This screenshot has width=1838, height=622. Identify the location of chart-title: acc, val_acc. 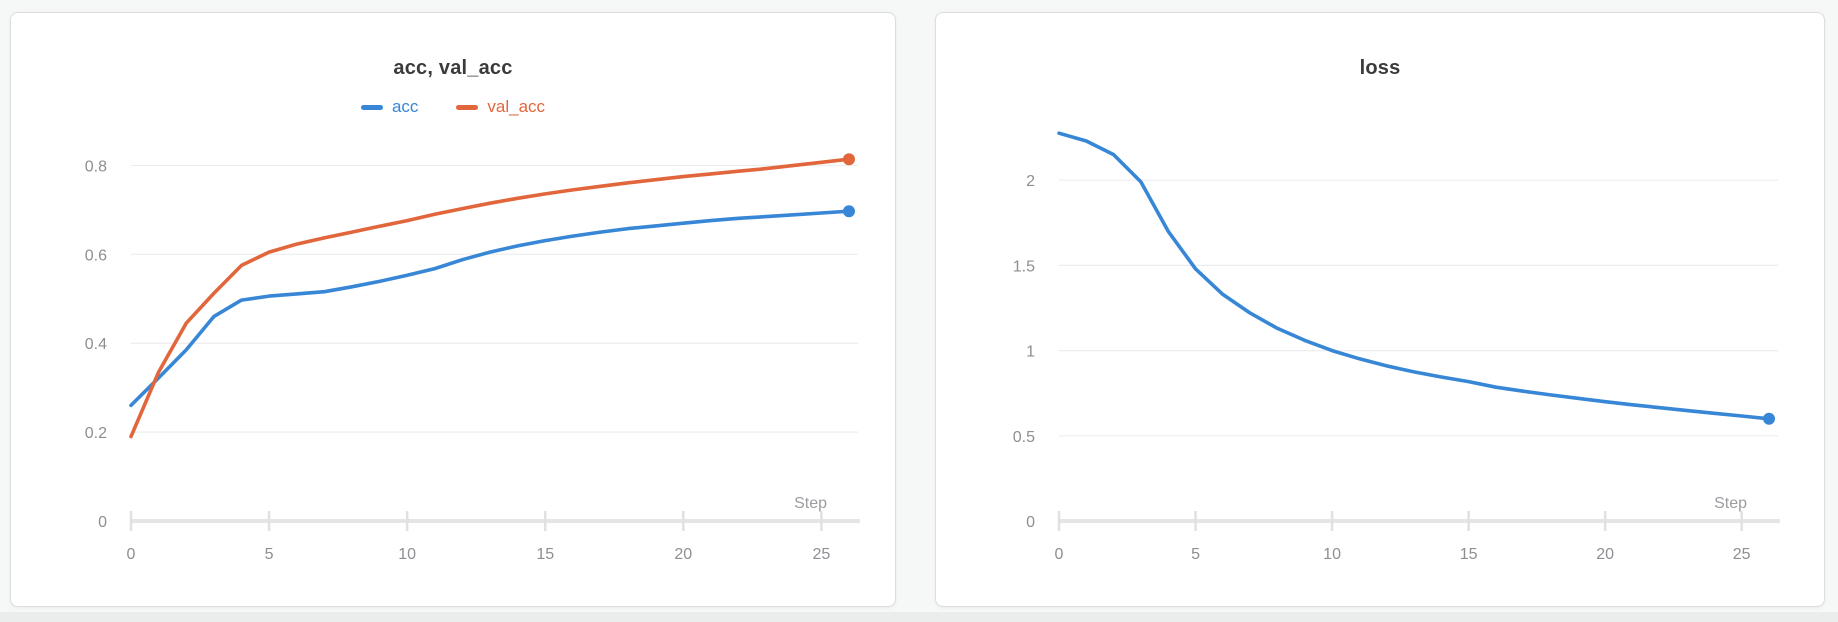
(453, 68).